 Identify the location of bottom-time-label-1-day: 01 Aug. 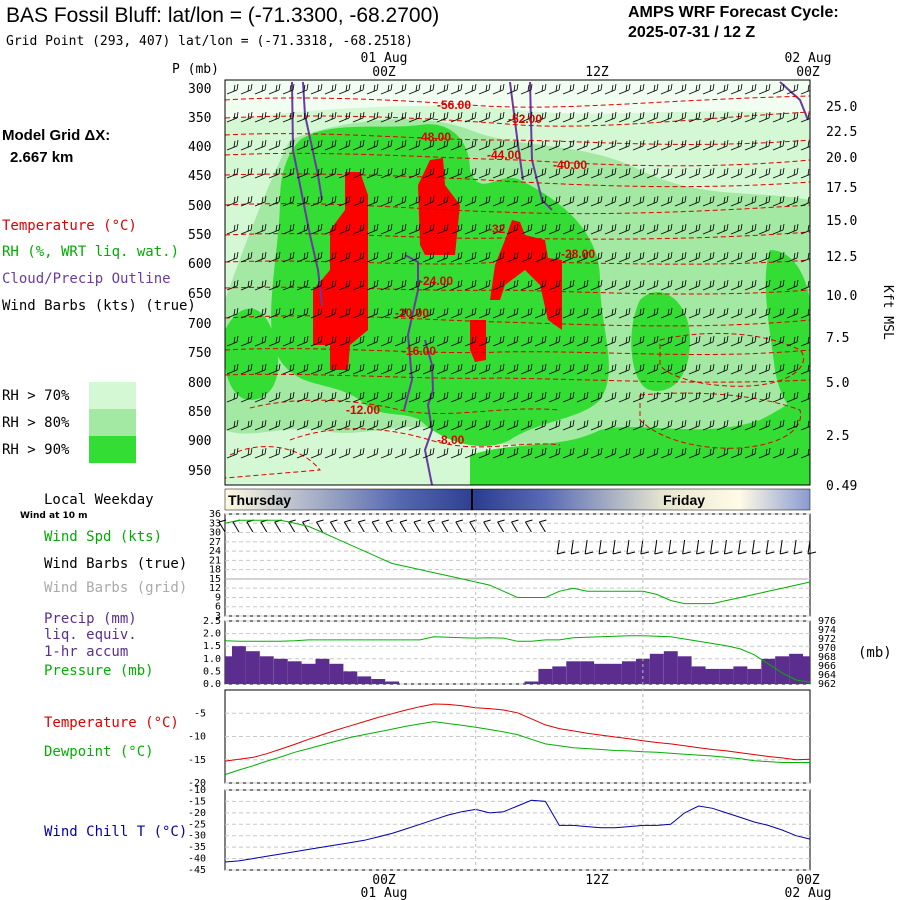
(384, 893).